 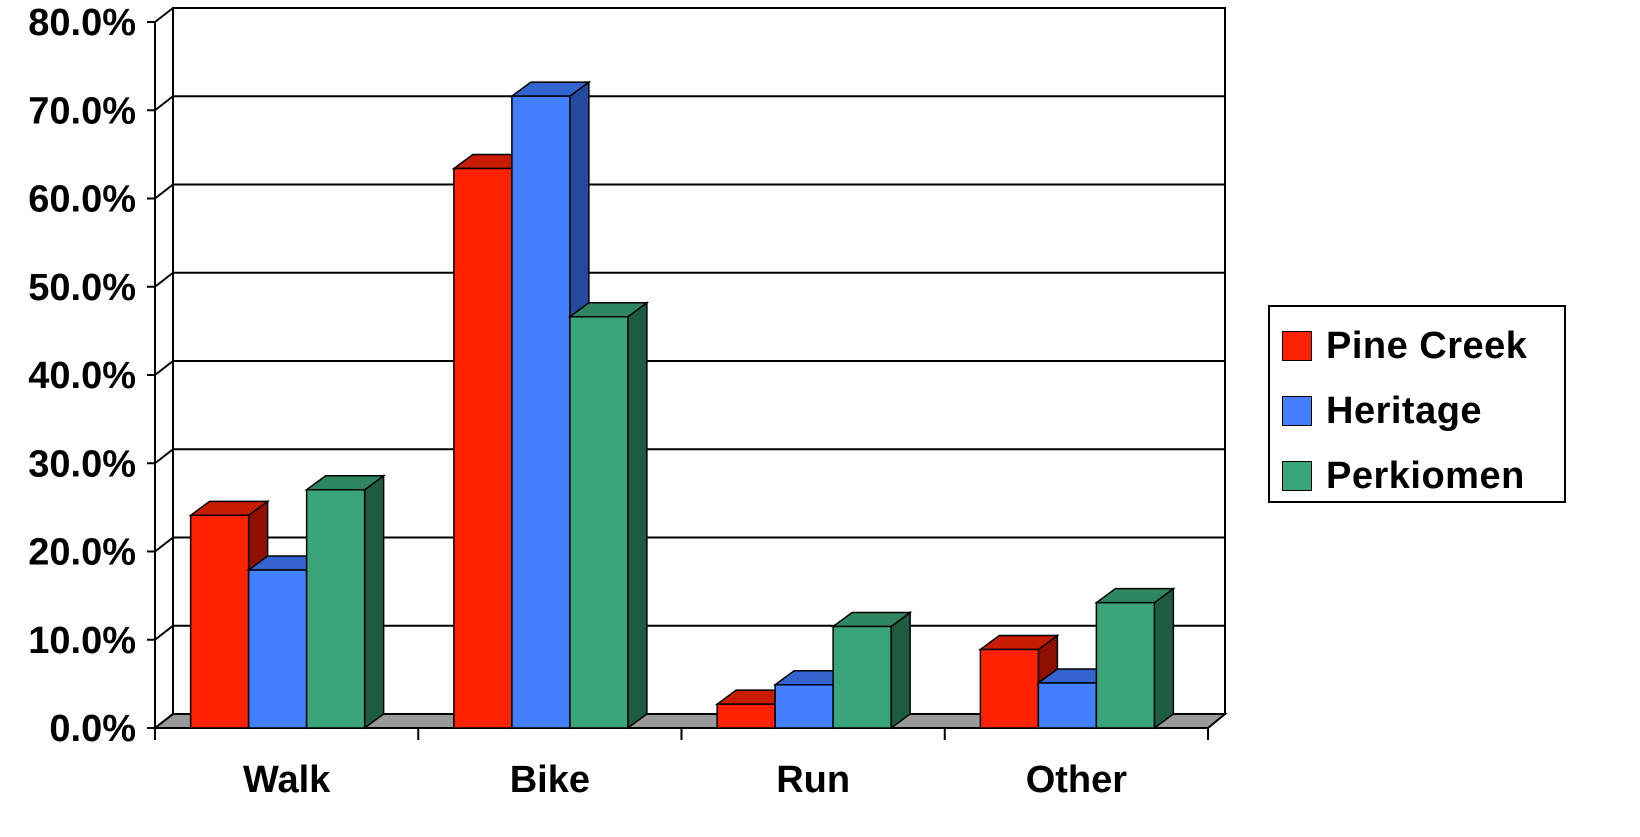 What do you see at coordinates (82, 641) in the screenshot?
I see `y-tick-label: 10.0%` at bounding box center [82, 641].